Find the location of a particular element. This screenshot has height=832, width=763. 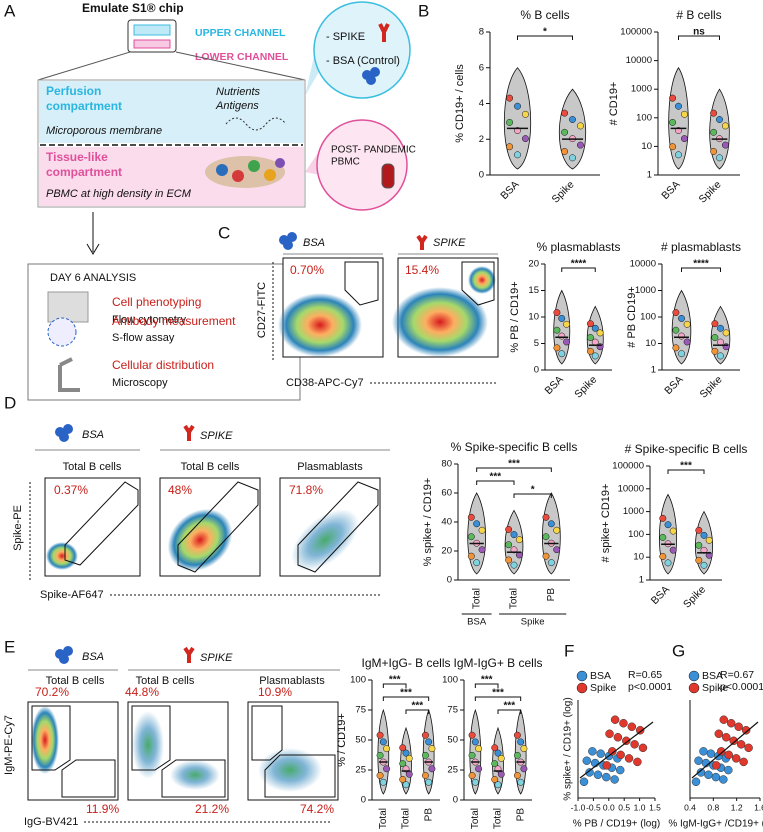

y-tick-label: 100000 is located at coordinates (636, 32).